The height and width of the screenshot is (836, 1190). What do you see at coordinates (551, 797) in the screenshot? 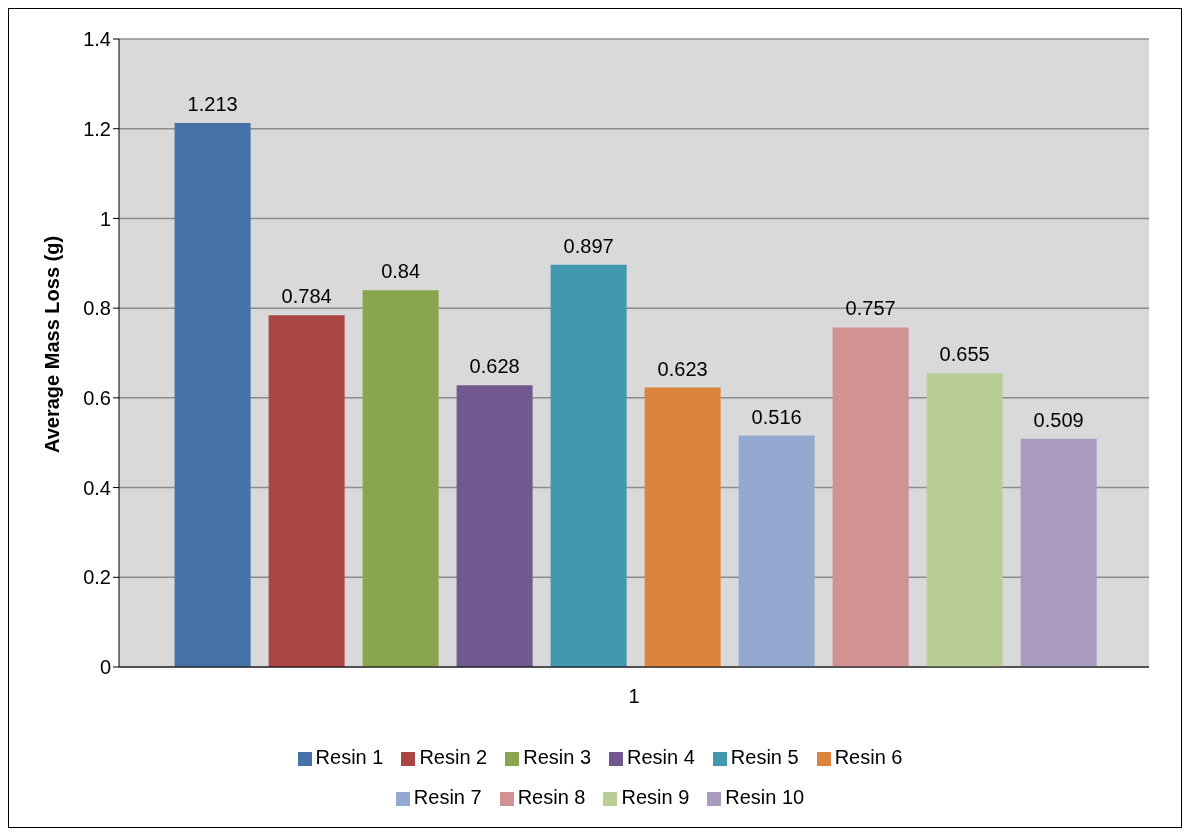
I see `legend-label: Resin 8` at bounding box center [551, 797].